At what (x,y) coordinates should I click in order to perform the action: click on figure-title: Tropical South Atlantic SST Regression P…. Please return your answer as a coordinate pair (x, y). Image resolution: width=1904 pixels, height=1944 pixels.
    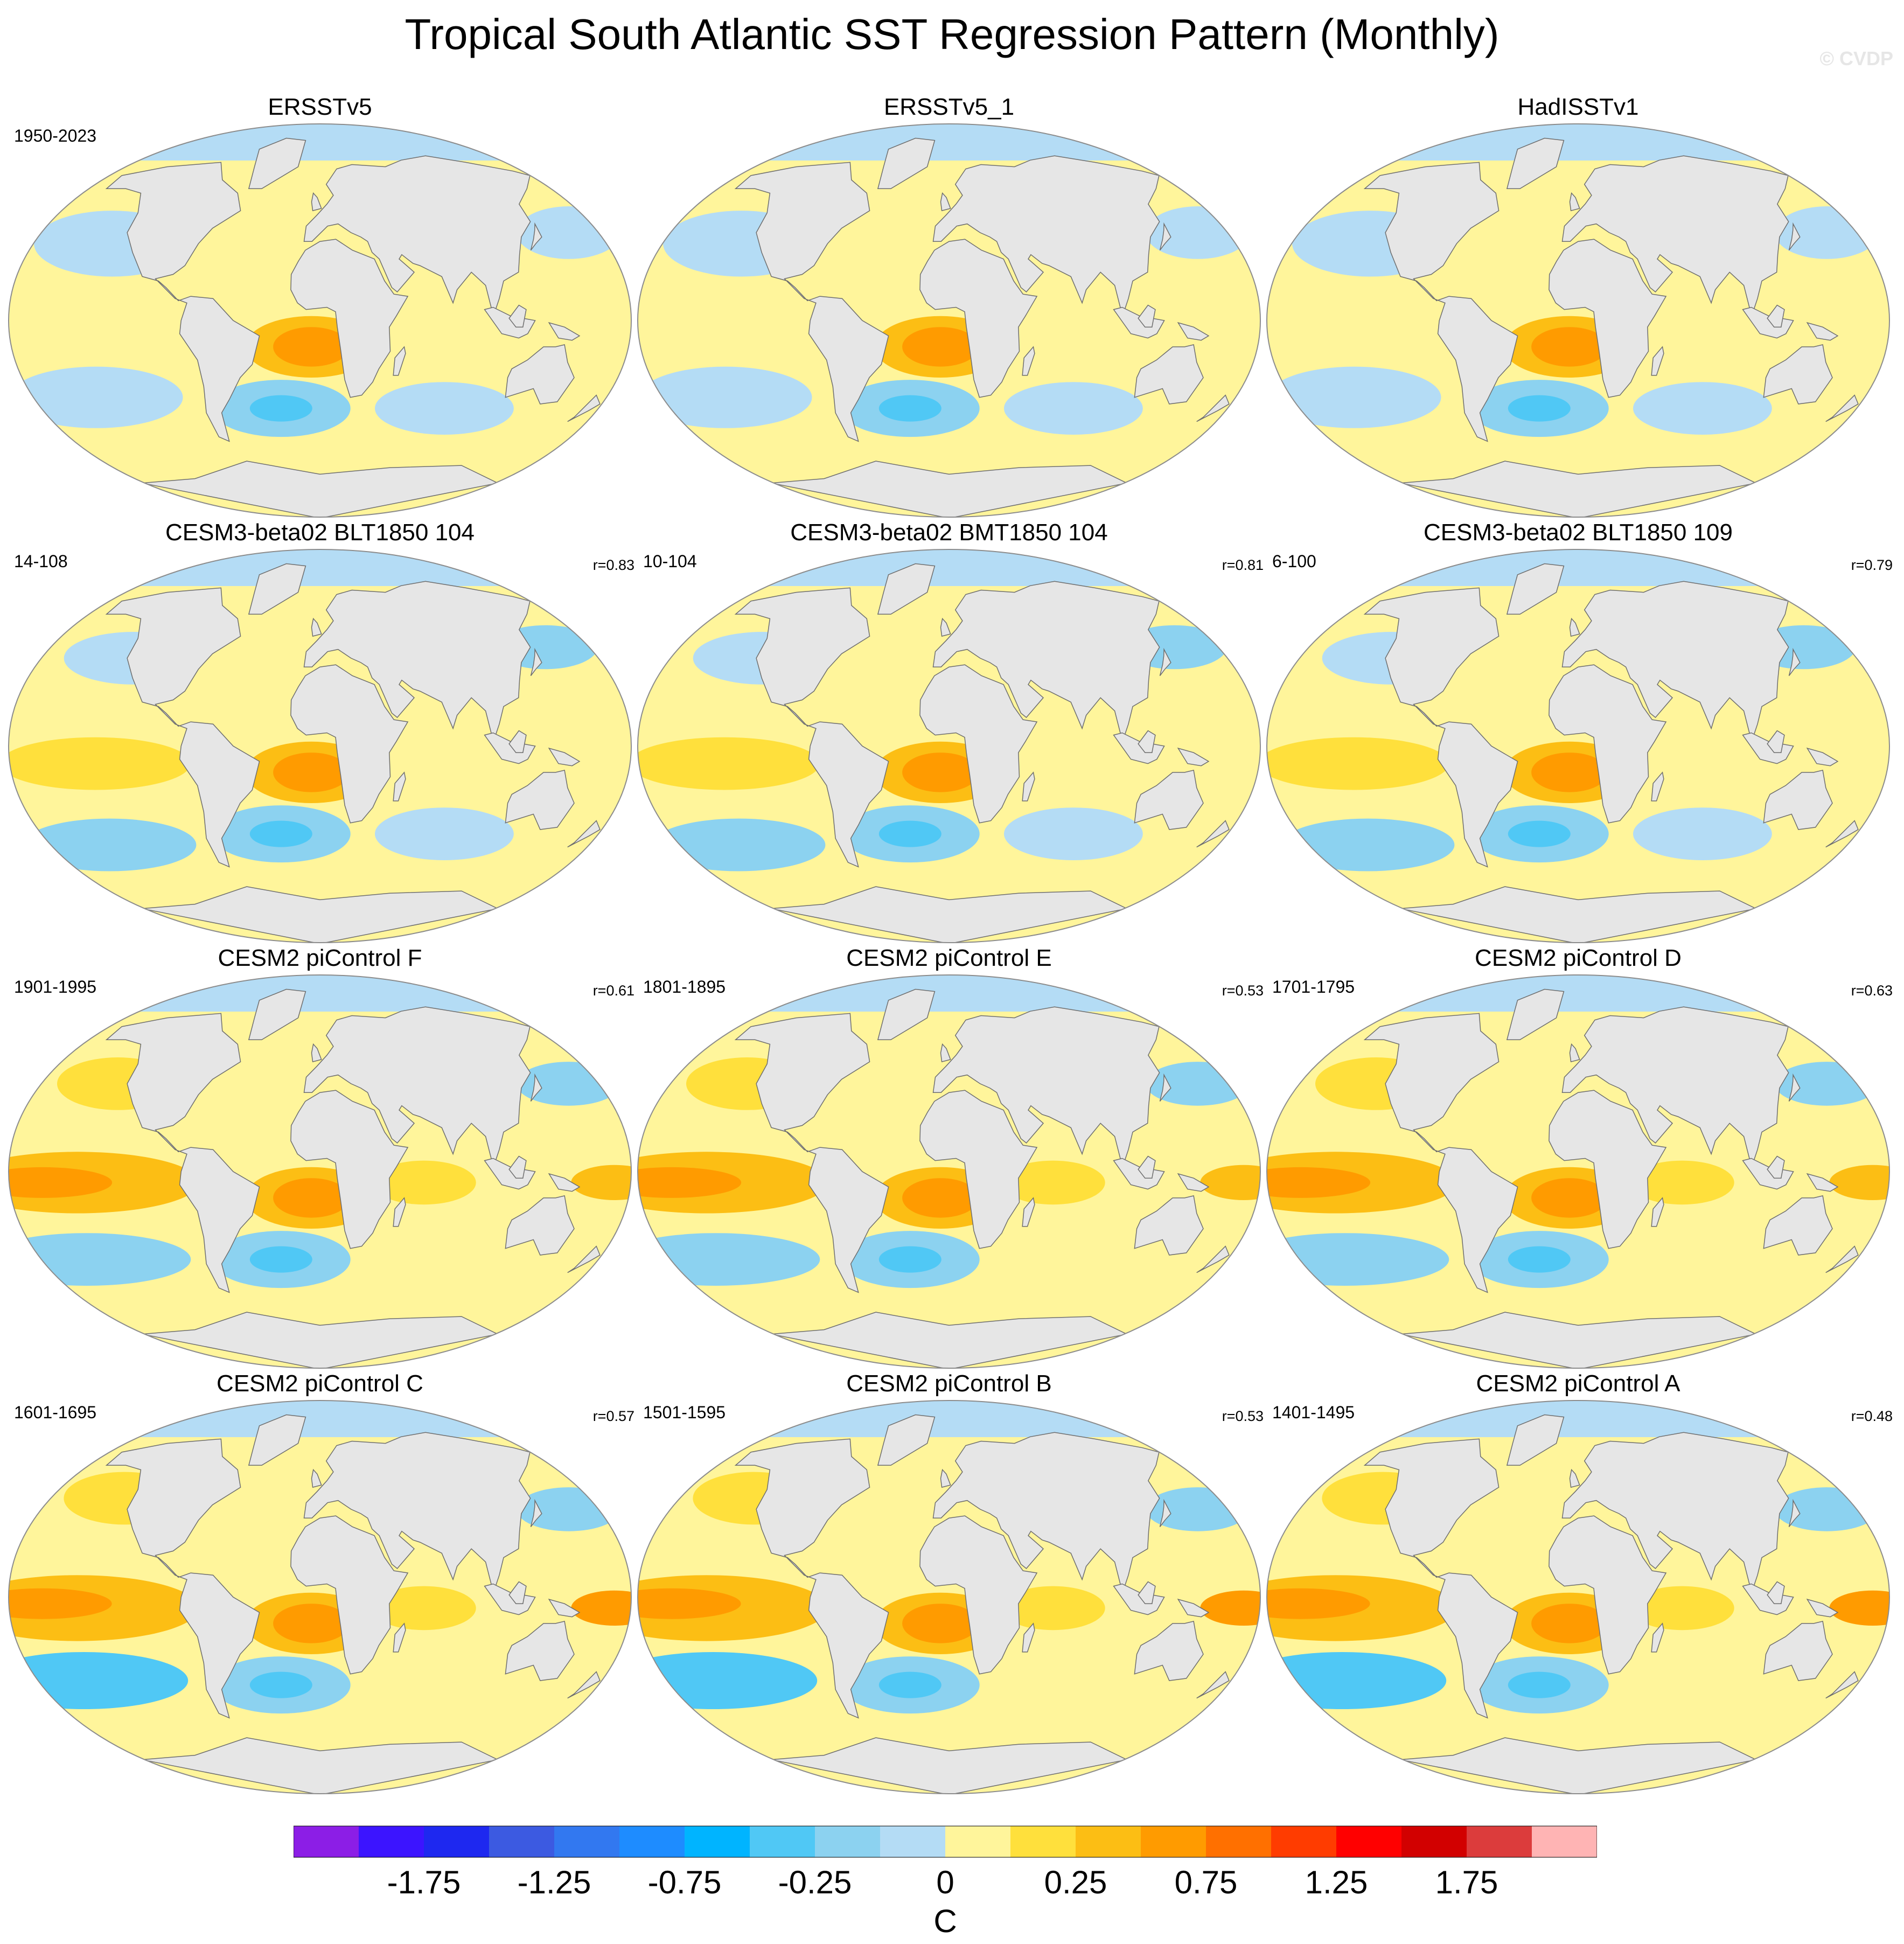
    Looking at the image, I should click on (952, 34).